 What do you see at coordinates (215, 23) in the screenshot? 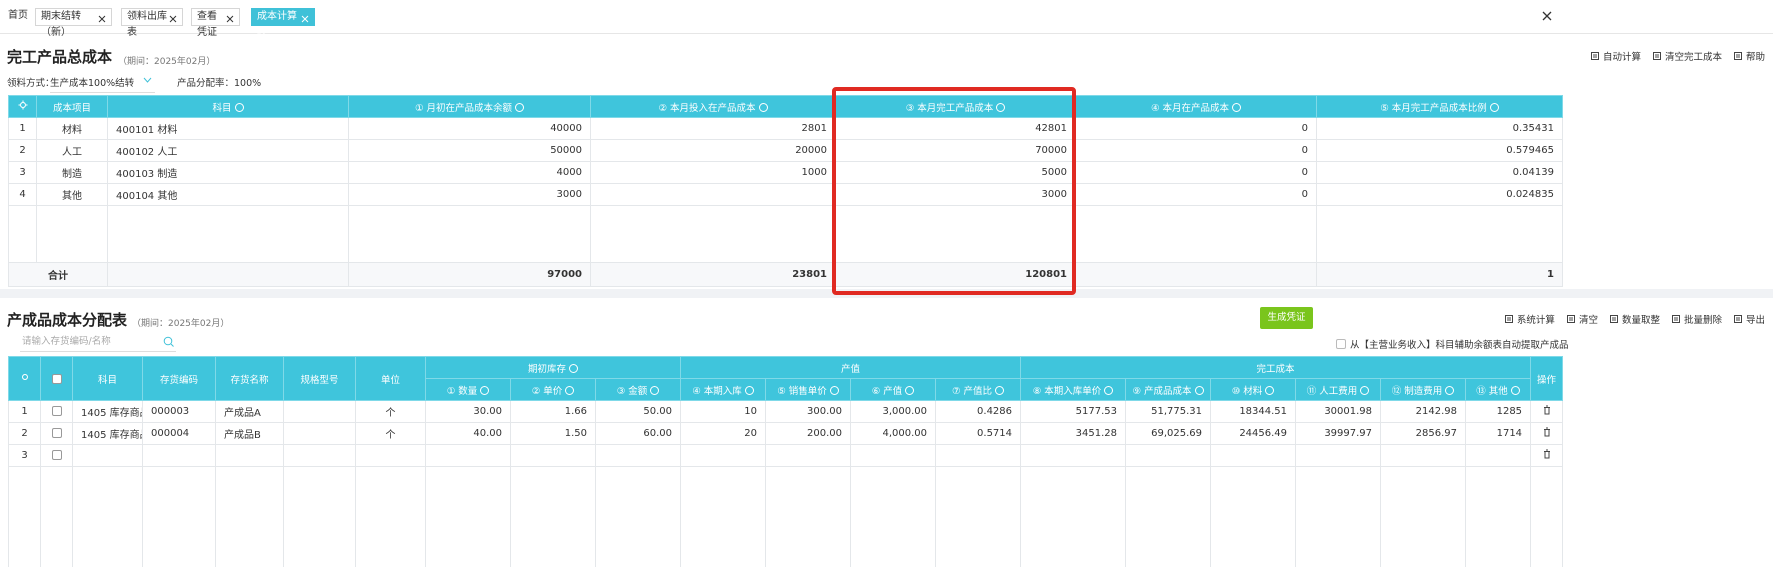
I see `tab: 查看凭证` at bounding box center [215, 23].